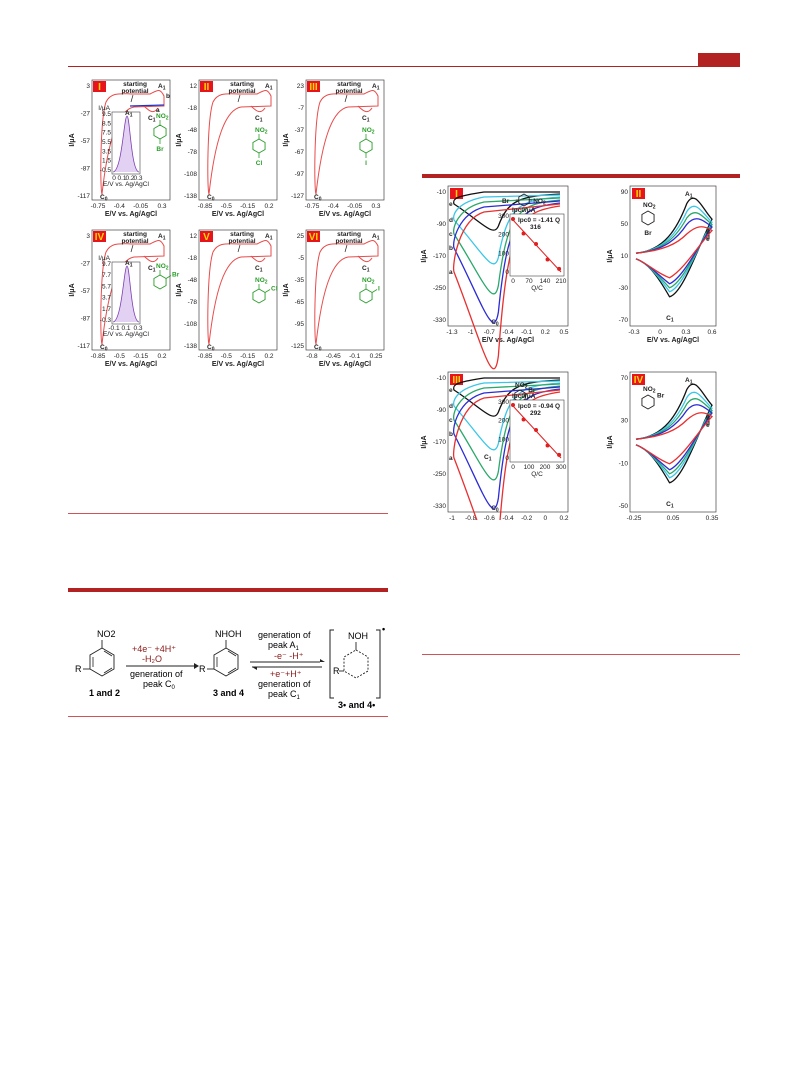 This screenshot has height=1067, width=809. I want to click on left-ytick: -5, so click(301, 258).